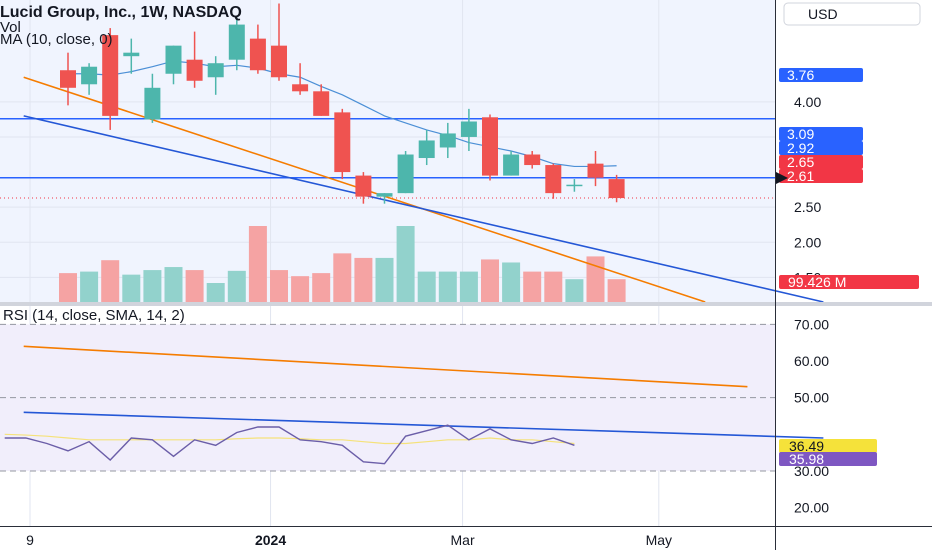  Describe the element at coordinates (270, 540) in the screenshot. I see `x-tick-label: 2024` at that location.